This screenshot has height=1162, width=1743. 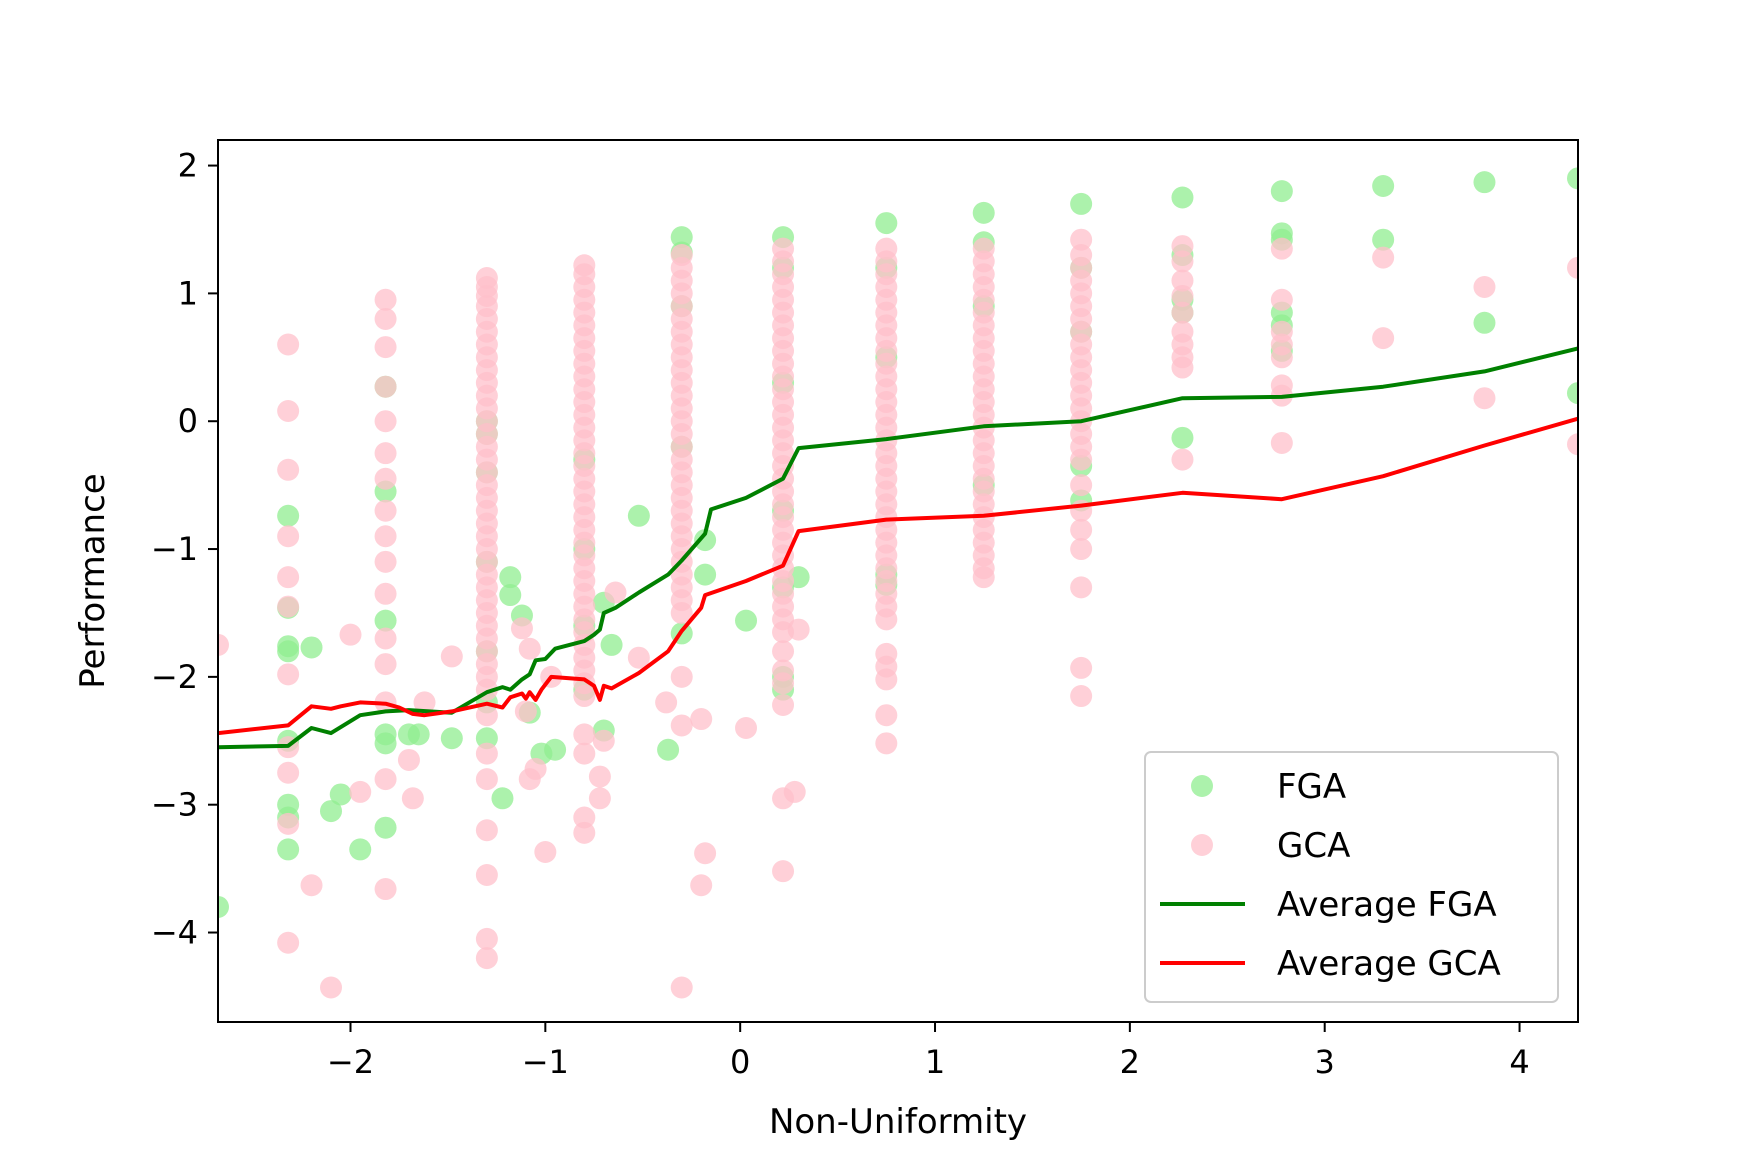 I want to click on y-tick-label: 0, so click(x=188, y=421).